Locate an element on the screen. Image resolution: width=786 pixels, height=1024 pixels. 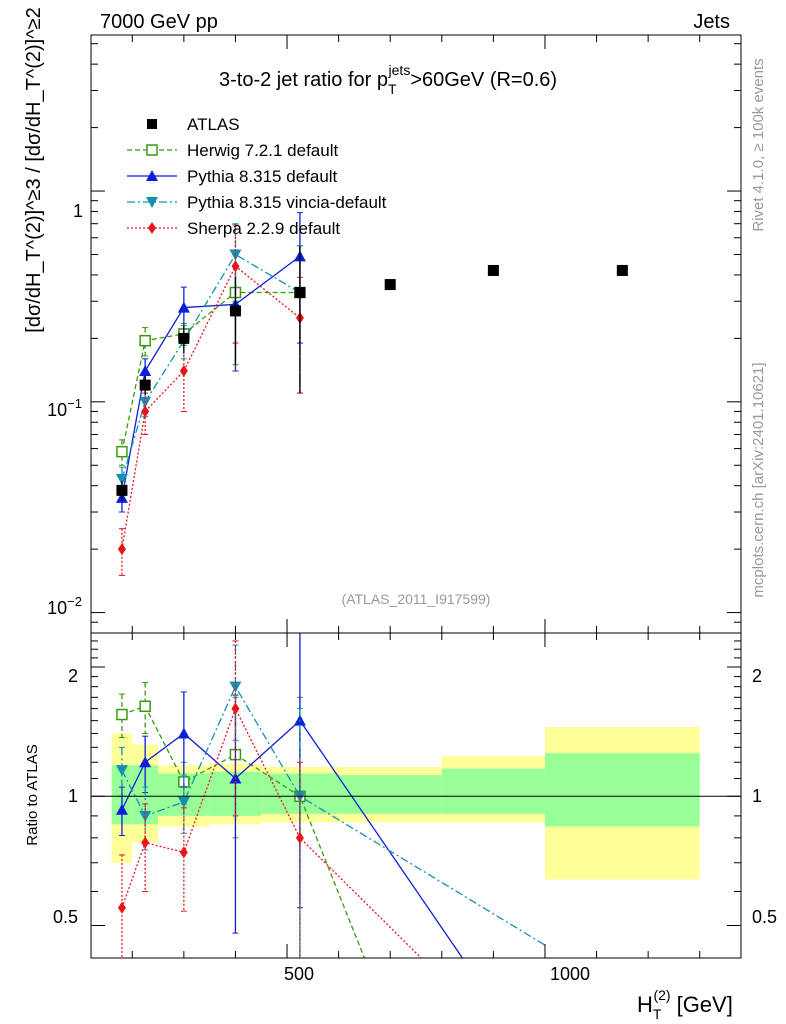
legend-label: Sherpa 2.2.9 default is located at coordinates (263, 228).